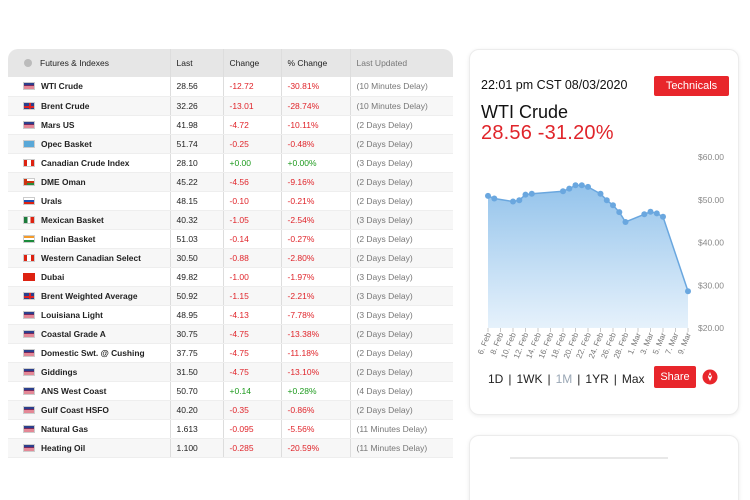 The image size is (750, 500). Describe the element at coordinates (691, 86) in the screenshot. I see `technicals-button: Technicals` at that location.